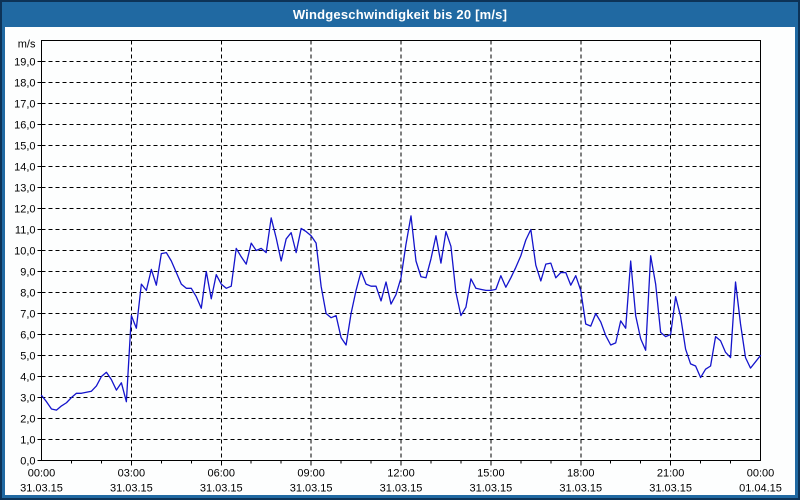 Image resolution: width=800 pixels, height=500 pixels. What do you see at coordinates (24, 105) in the screenshot?
I see `axis-label: 17,0` at bounding box center [24, 105].